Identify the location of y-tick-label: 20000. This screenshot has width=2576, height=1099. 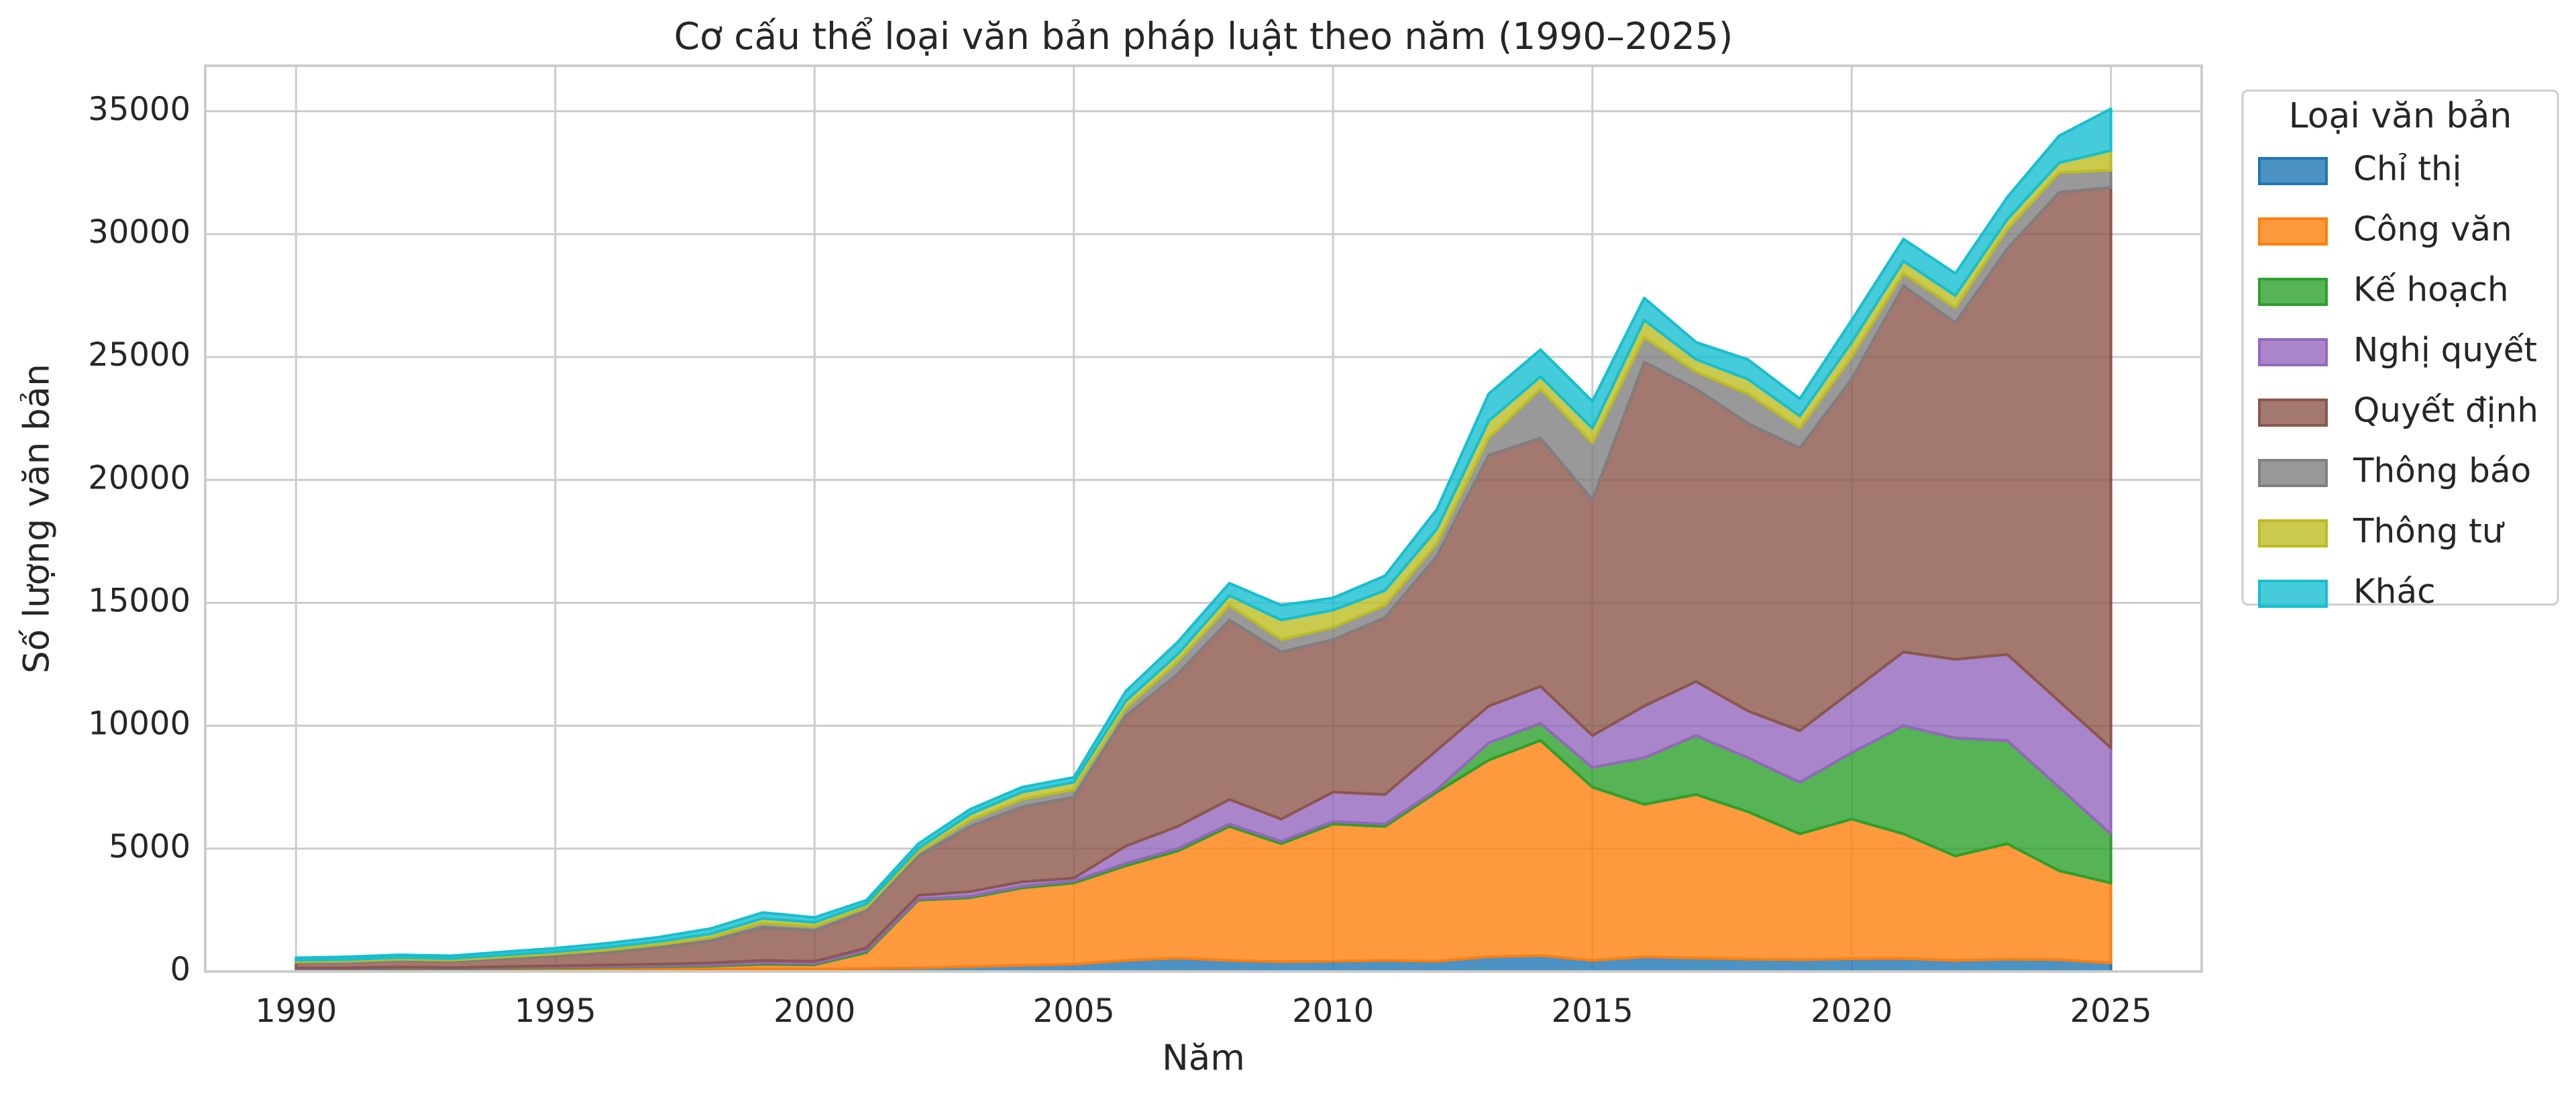
(139, 477).